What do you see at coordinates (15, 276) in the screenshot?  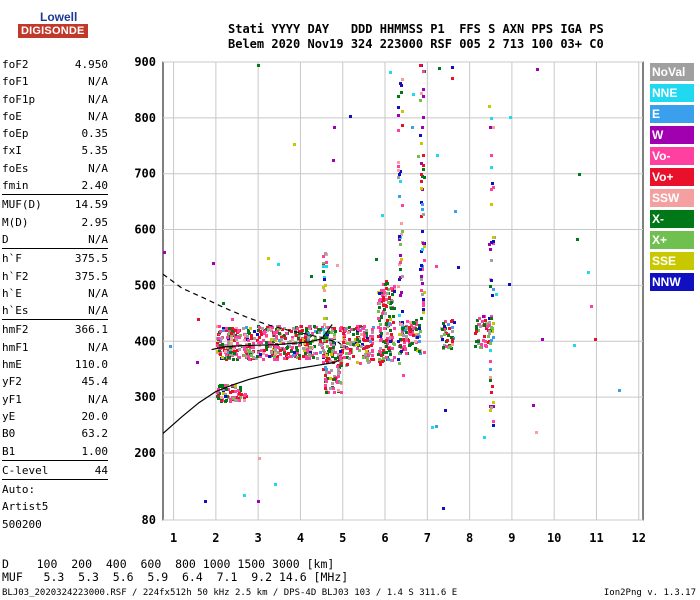 I see `param-label: h`F2` at bounding box center [15, 276].